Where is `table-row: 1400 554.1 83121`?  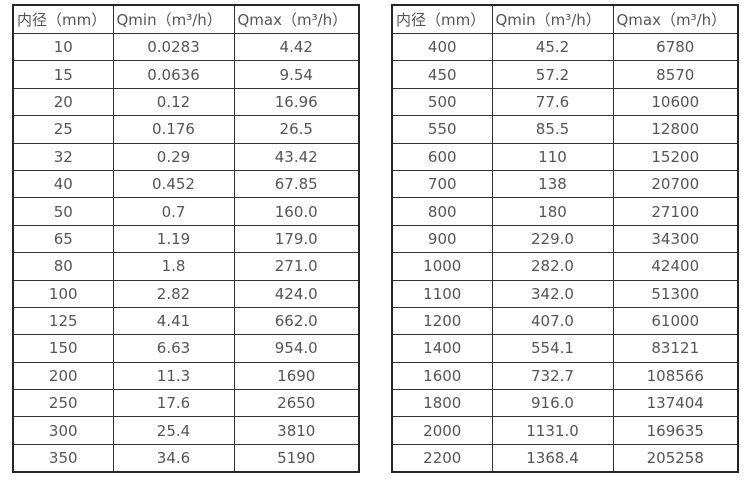
table-row: 1400 554.1 83121 is located at coordinates (565, 348).